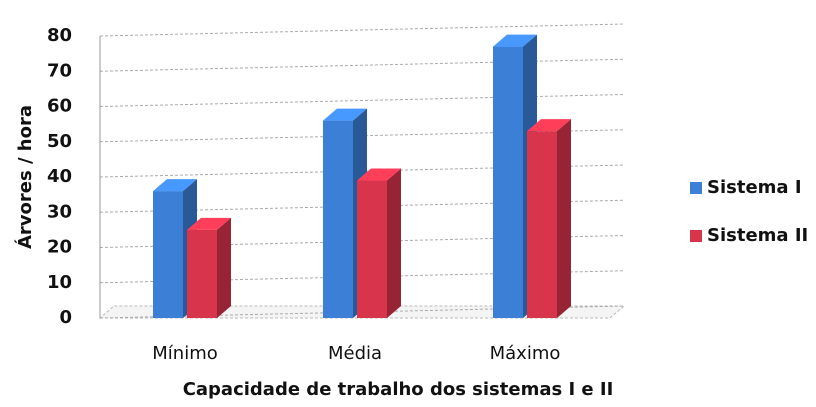 The image size is (816, 407). Describe the element at coordinates (59, 282) in the screenshot. I see `y-tick-label: 10` at that location.